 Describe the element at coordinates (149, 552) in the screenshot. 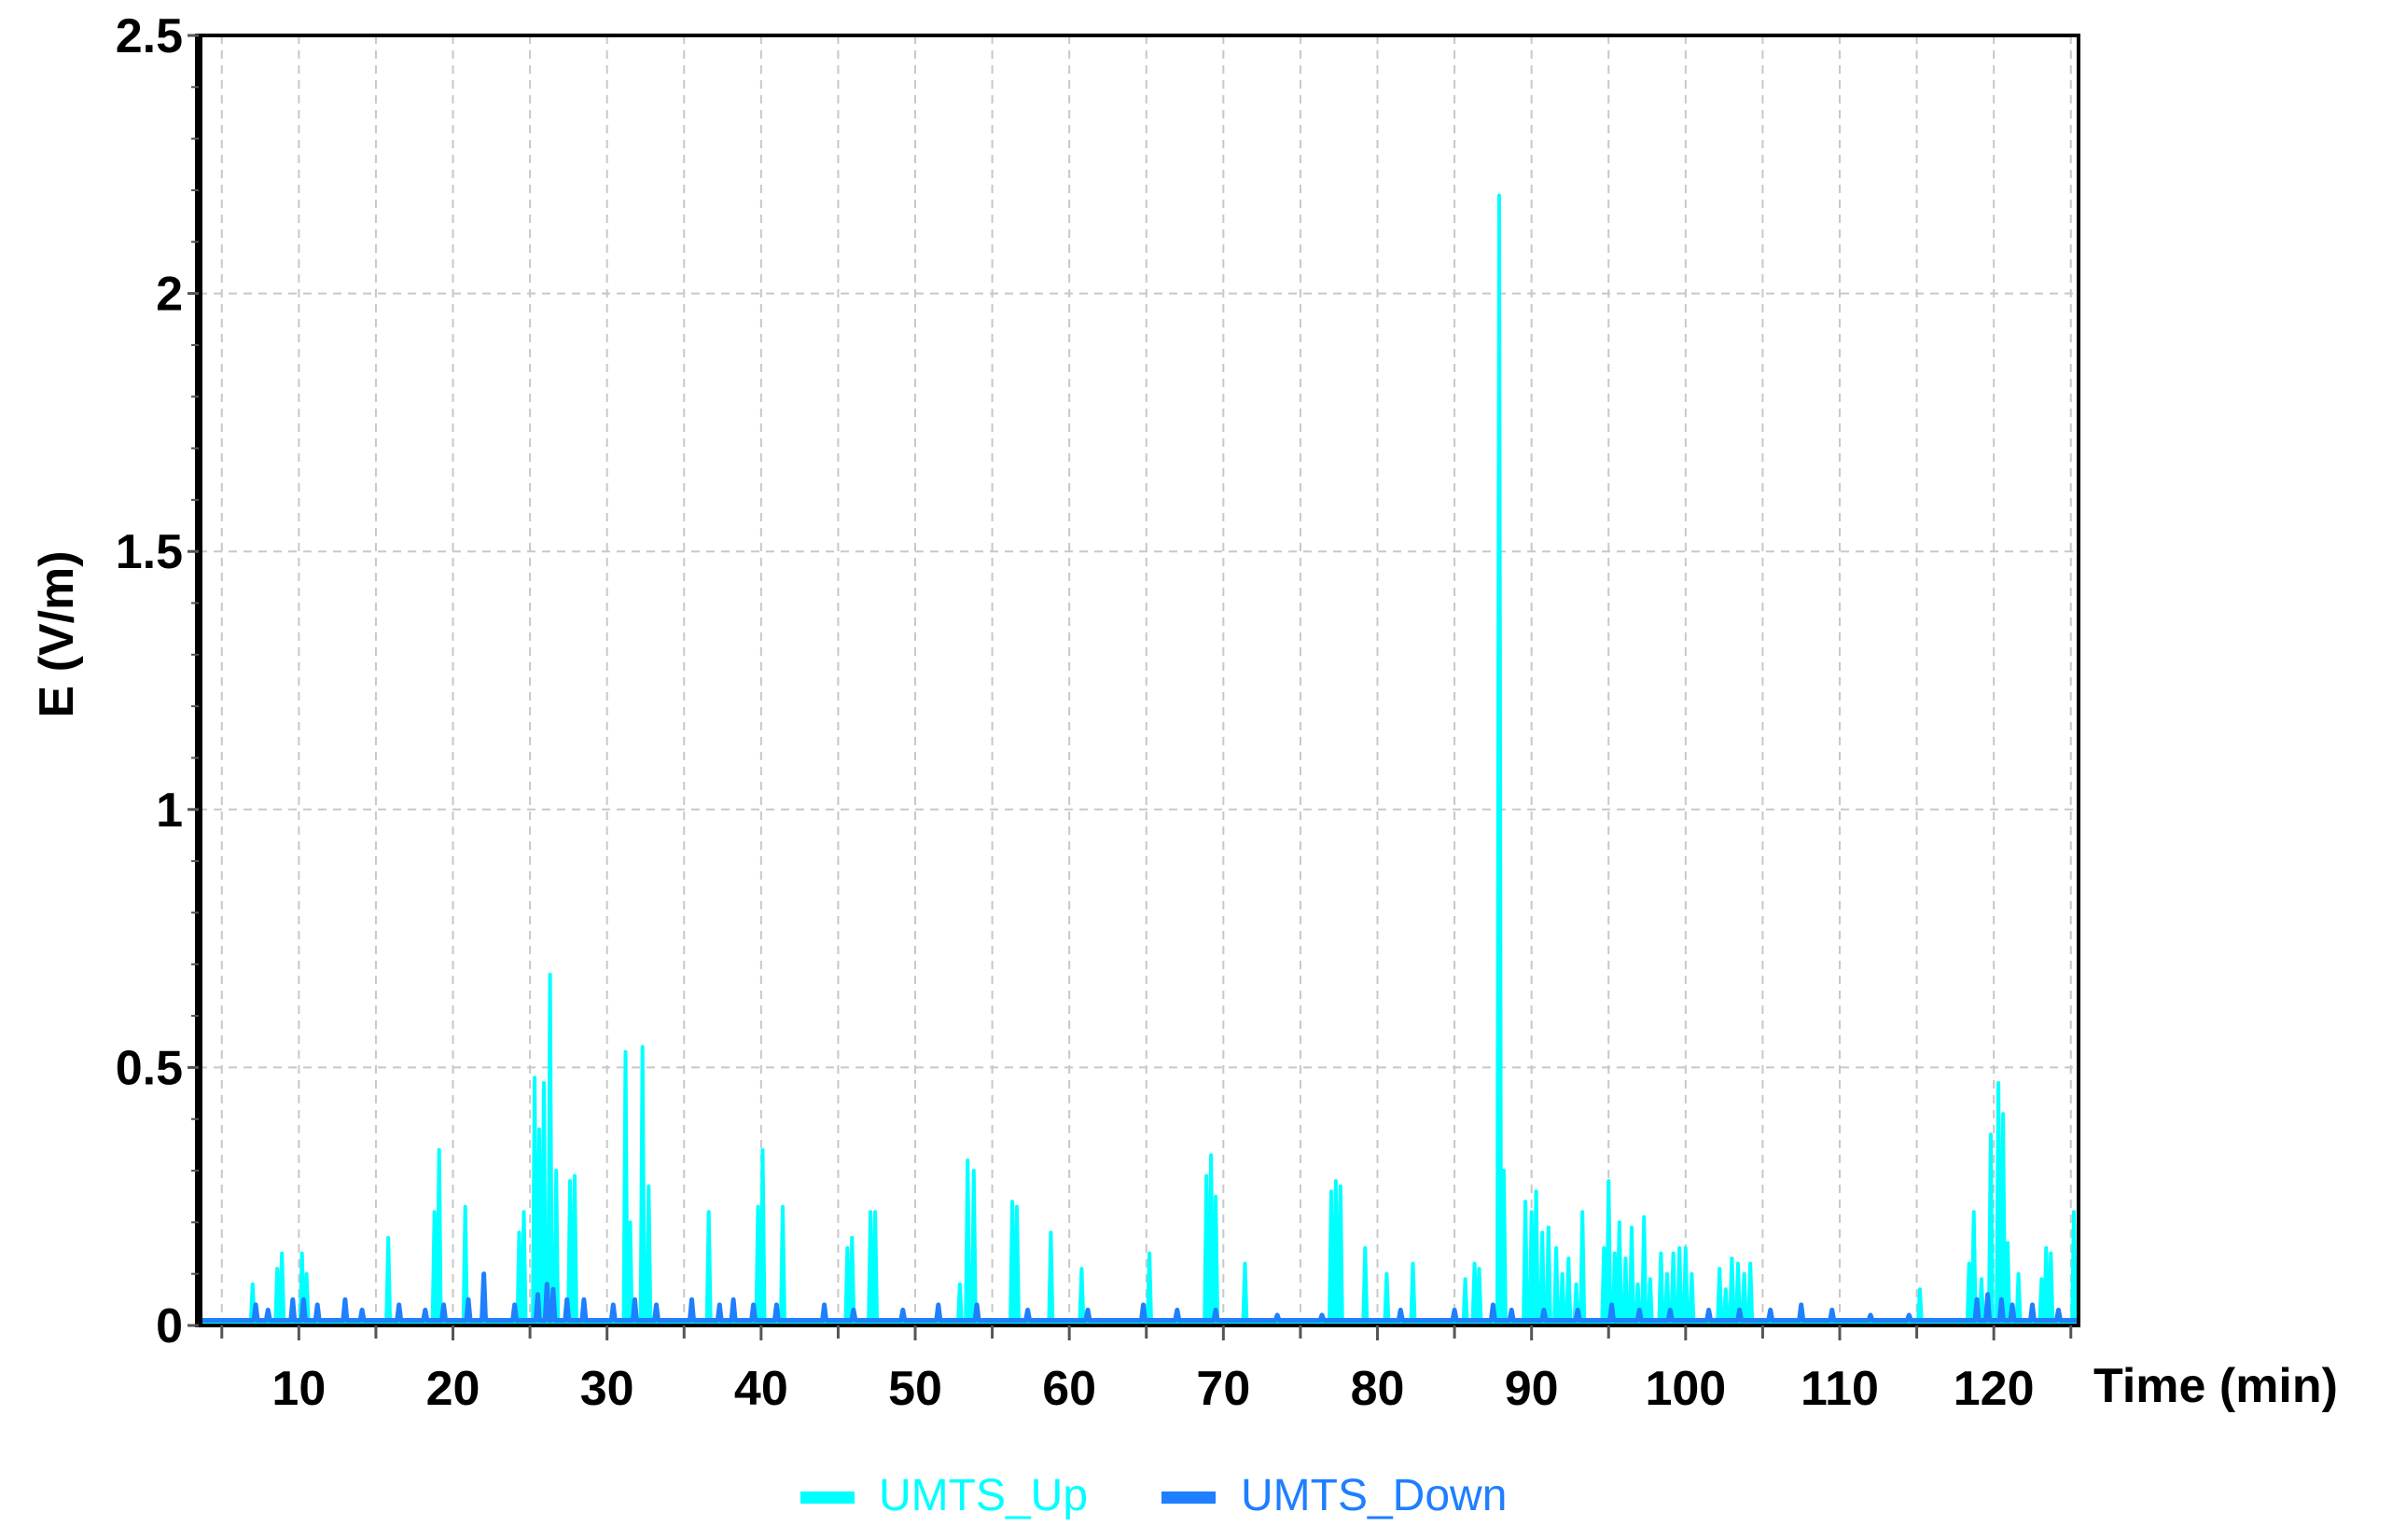

I see `y-tick-label: 1.5` at that location.